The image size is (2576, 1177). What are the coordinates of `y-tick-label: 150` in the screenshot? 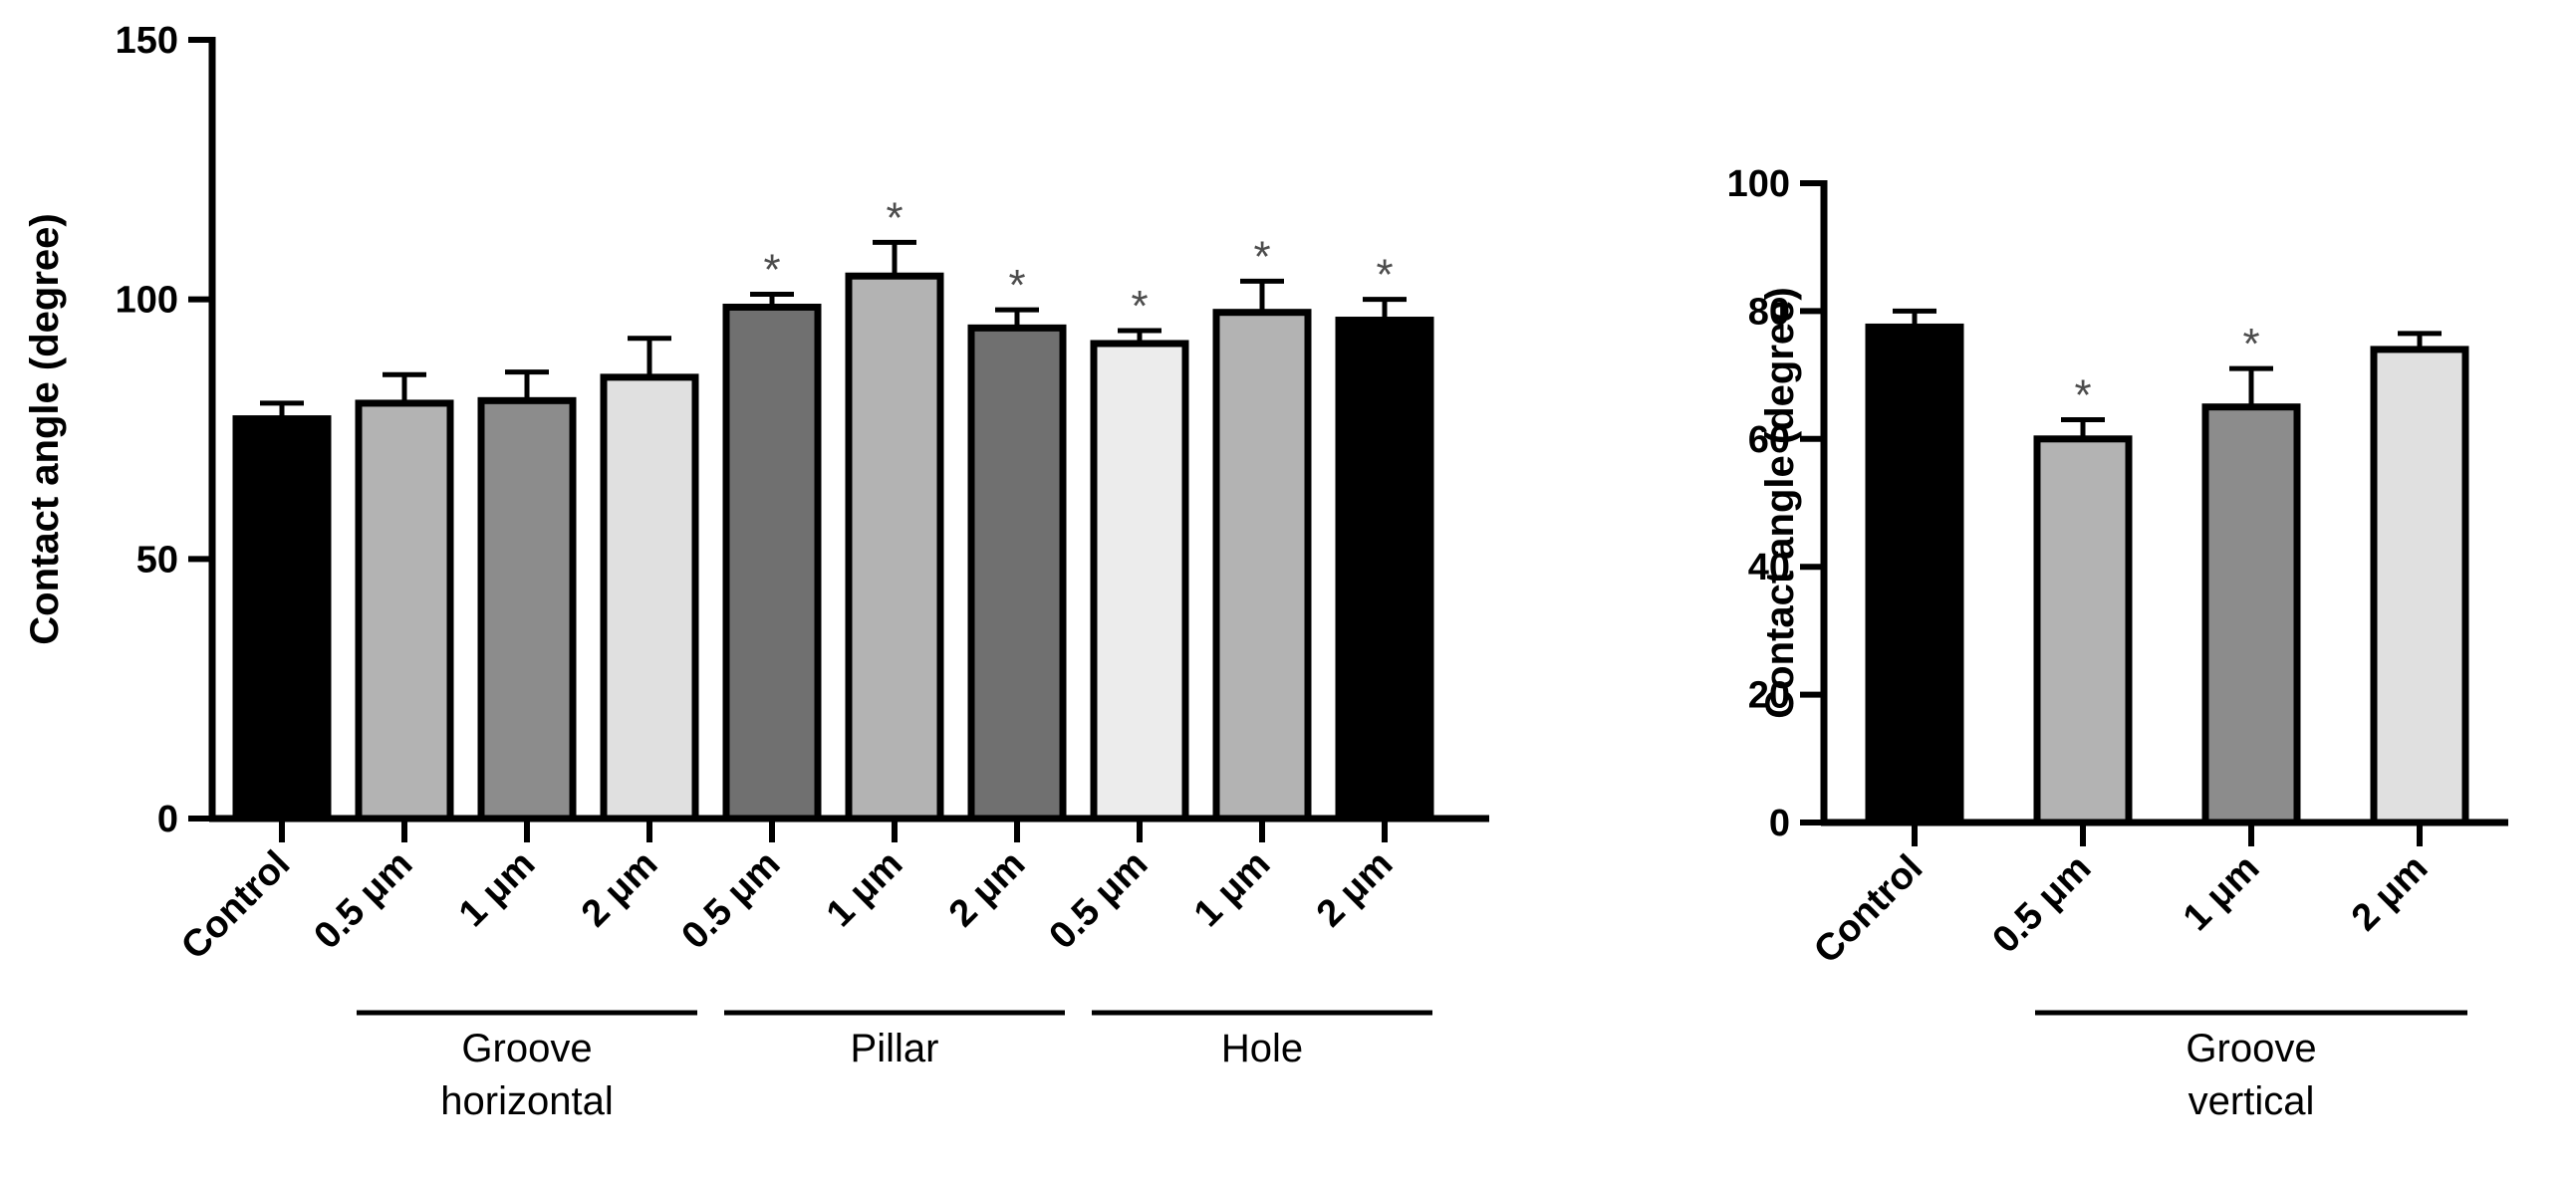 It's located at (147, 41).